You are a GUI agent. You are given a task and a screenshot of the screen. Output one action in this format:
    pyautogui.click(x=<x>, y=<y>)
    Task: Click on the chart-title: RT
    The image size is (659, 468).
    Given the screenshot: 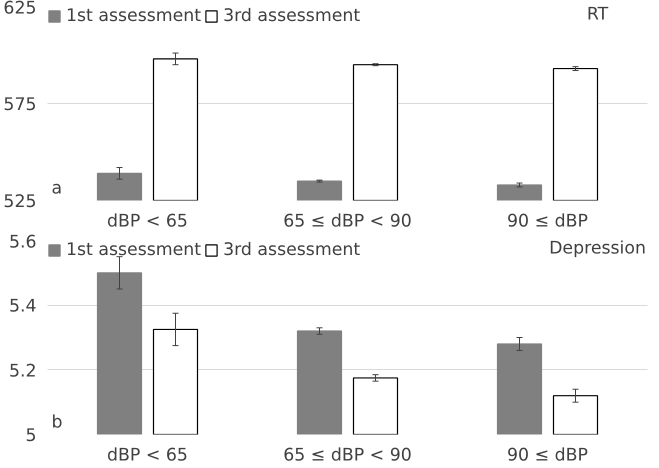 What is the action you would take?
    pyautogui.click(x=597, y=14)
    